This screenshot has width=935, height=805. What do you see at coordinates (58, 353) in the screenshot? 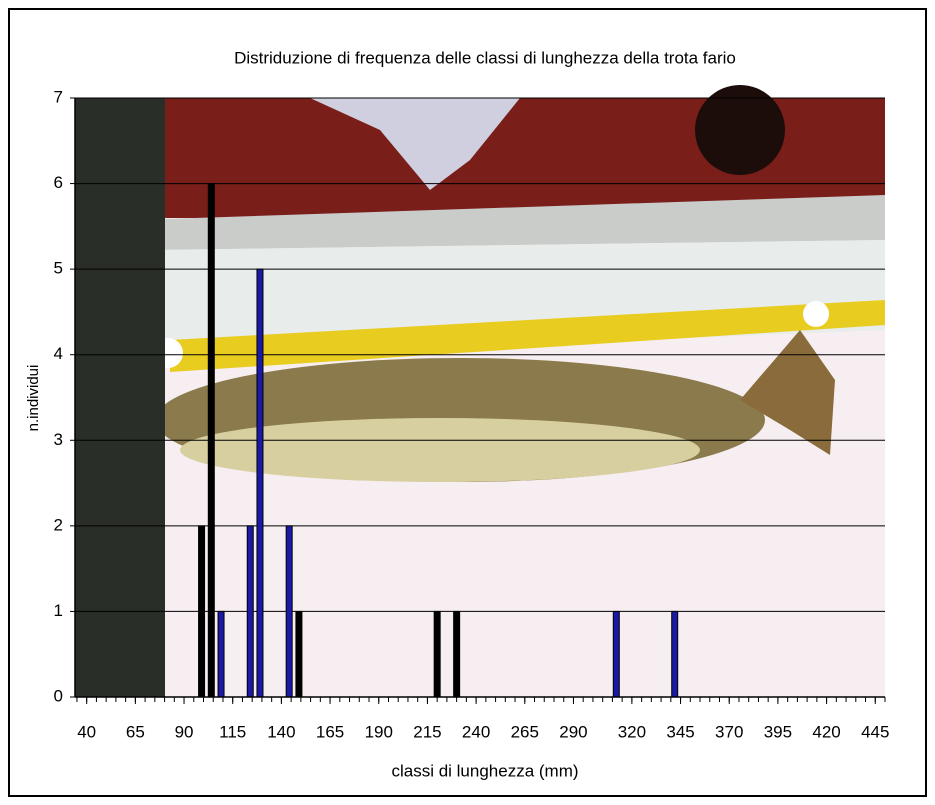
I see `y-tick-label: 4` at bounding box center [58, 353].